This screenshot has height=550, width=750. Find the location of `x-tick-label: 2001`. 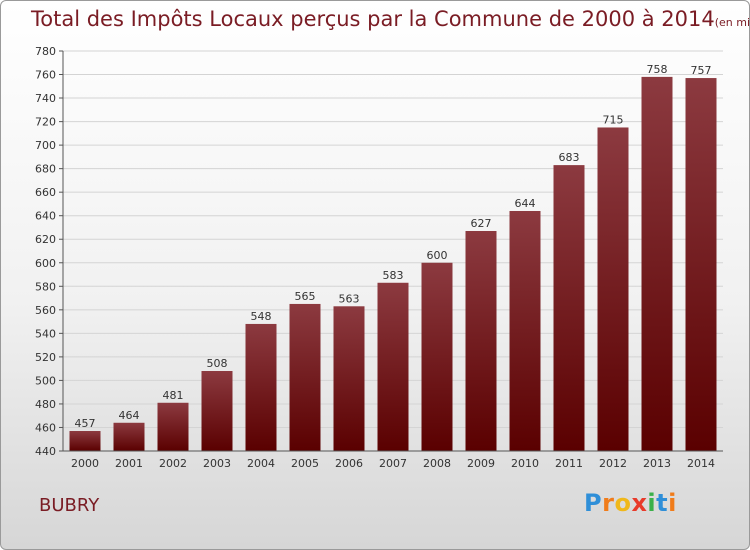

x-tick-label: 2001 is located at coordinates (129, 463).